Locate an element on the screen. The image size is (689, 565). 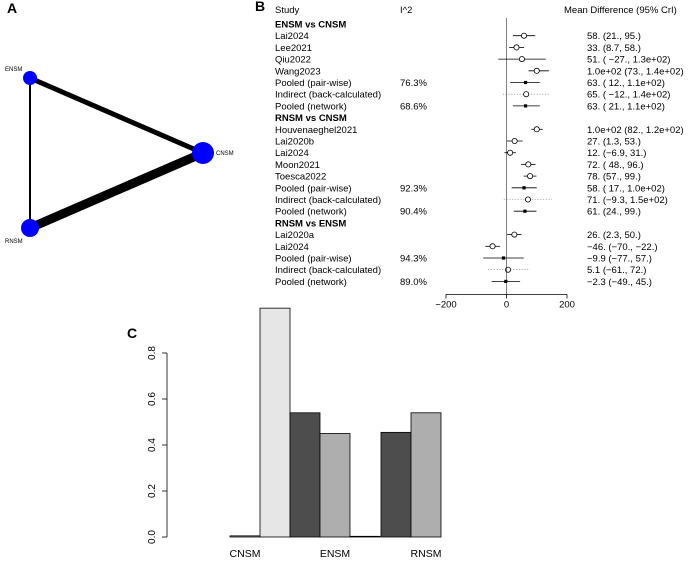
forest-study-label: Qiu2022 is located at coordinates (293, 60).